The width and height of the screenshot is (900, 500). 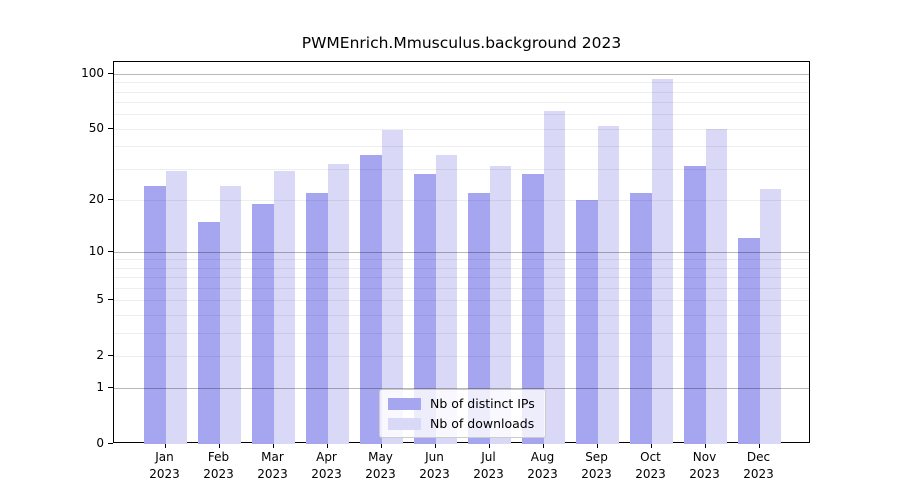 What do you see at coordinates (488, 465) in the screenshot?
I see `x-tick-label-jul: Jul 2023` at bounding box center [488, 465].